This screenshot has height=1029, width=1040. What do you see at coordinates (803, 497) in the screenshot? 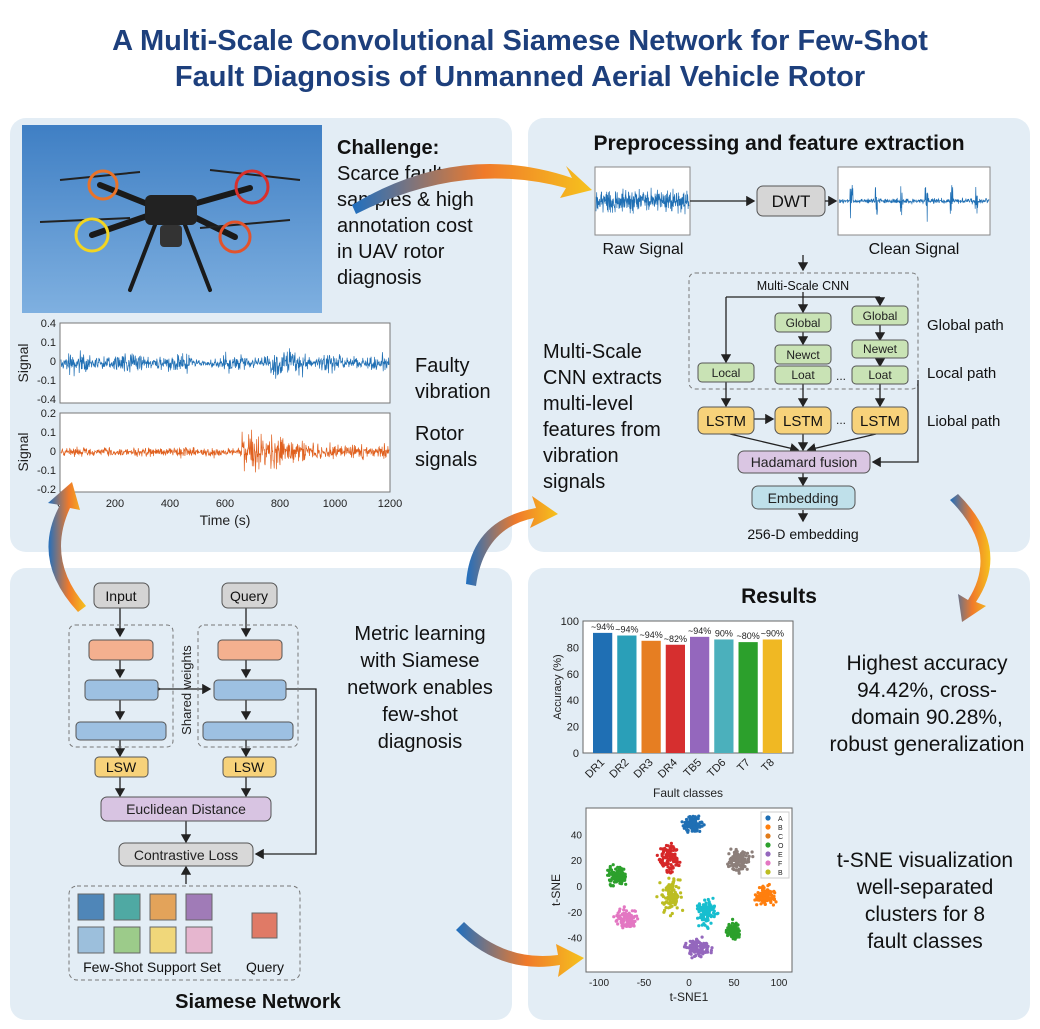
I see `embedding-block: Embedding` at bounding box center [803, 497].